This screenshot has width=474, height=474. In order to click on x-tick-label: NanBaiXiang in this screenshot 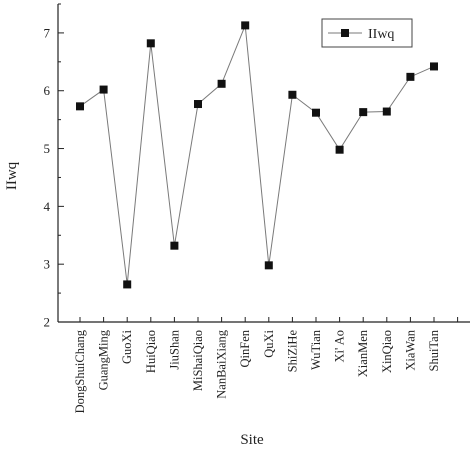, I will do `click(222, 363)`.